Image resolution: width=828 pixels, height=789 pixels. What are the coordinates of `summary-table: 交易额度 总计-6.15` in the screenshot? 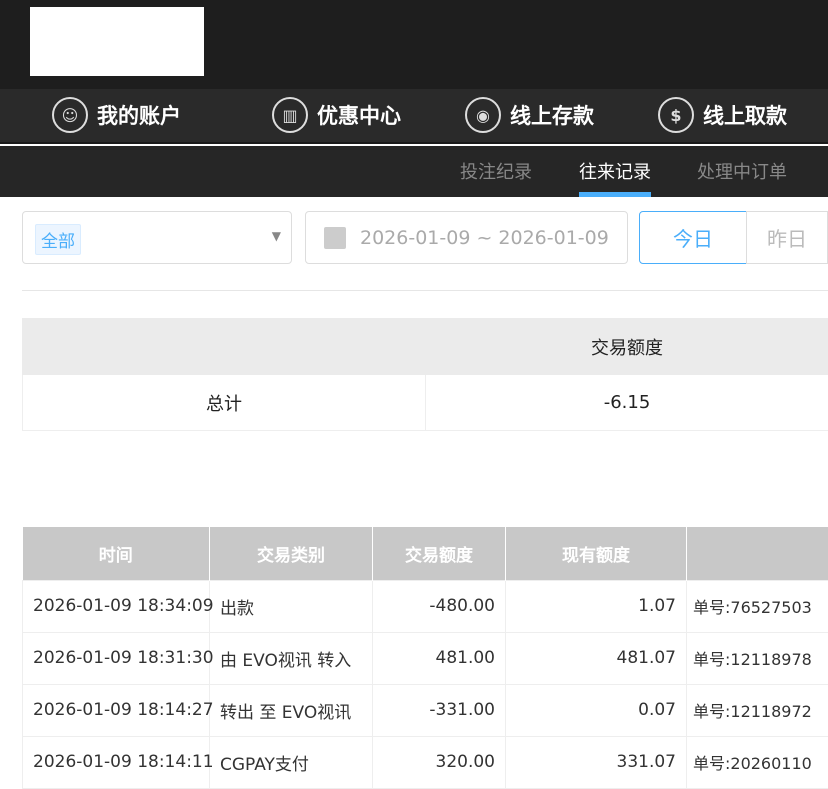 It's located at (425, 374).